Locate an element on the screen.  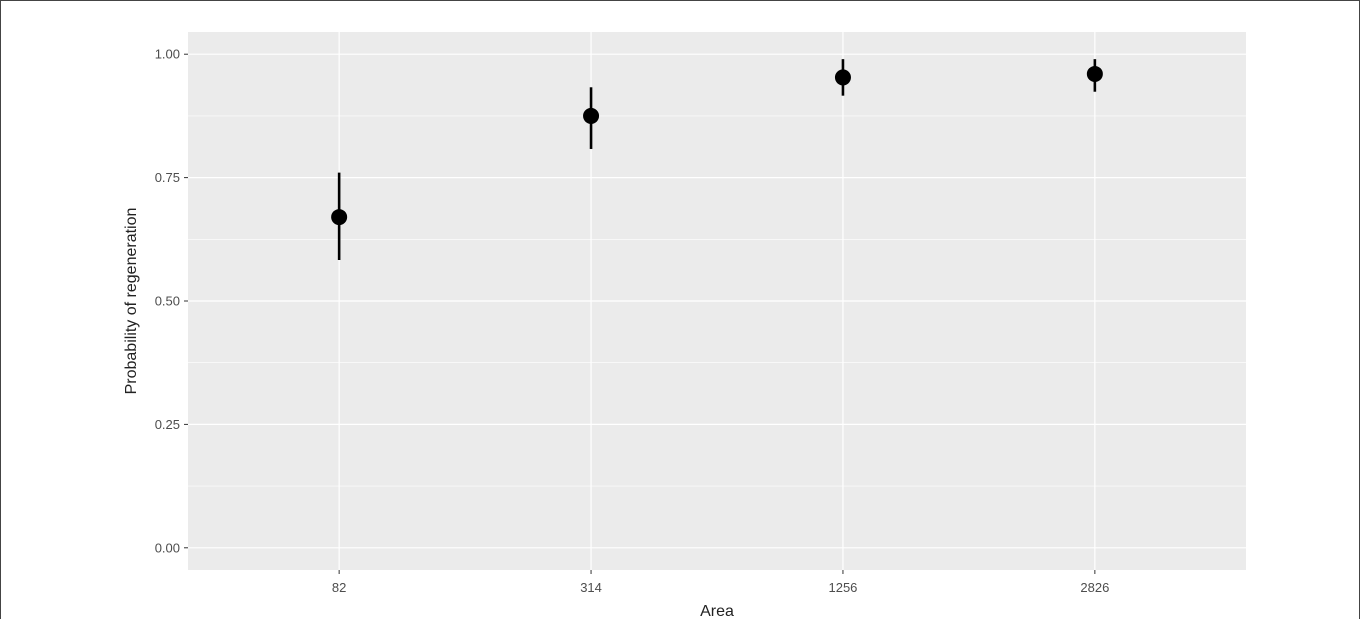
x-axis-ticks: 82 314 1256 2826 is located at coordinates (720, 582).